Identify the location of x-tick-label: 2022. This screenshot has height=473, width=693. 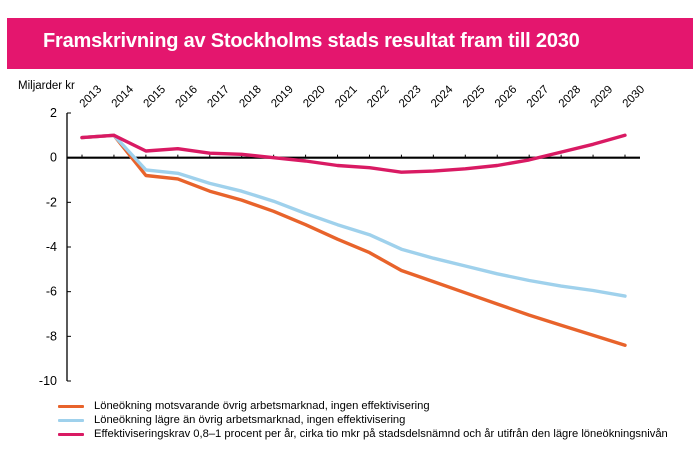
(378, 97).